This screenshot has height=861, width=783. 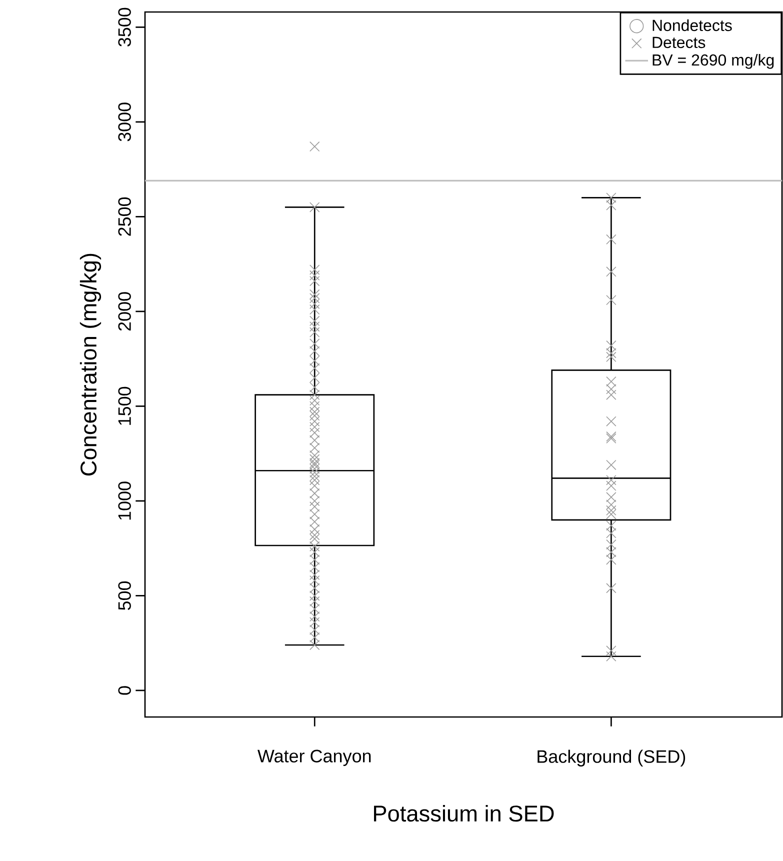 I want to click on legend-label: BV = 2690 mg/kg, so click(x=713, y=61).